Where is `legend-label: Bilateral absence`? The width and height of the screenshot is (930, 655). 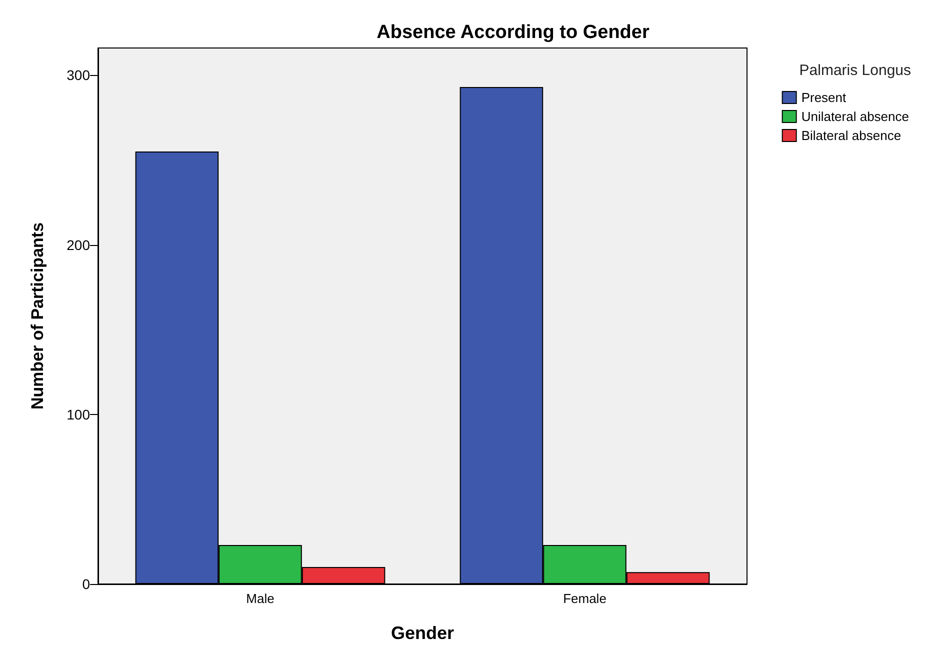 legend-label: Bilateral absence is located at coordinates (851, 135).